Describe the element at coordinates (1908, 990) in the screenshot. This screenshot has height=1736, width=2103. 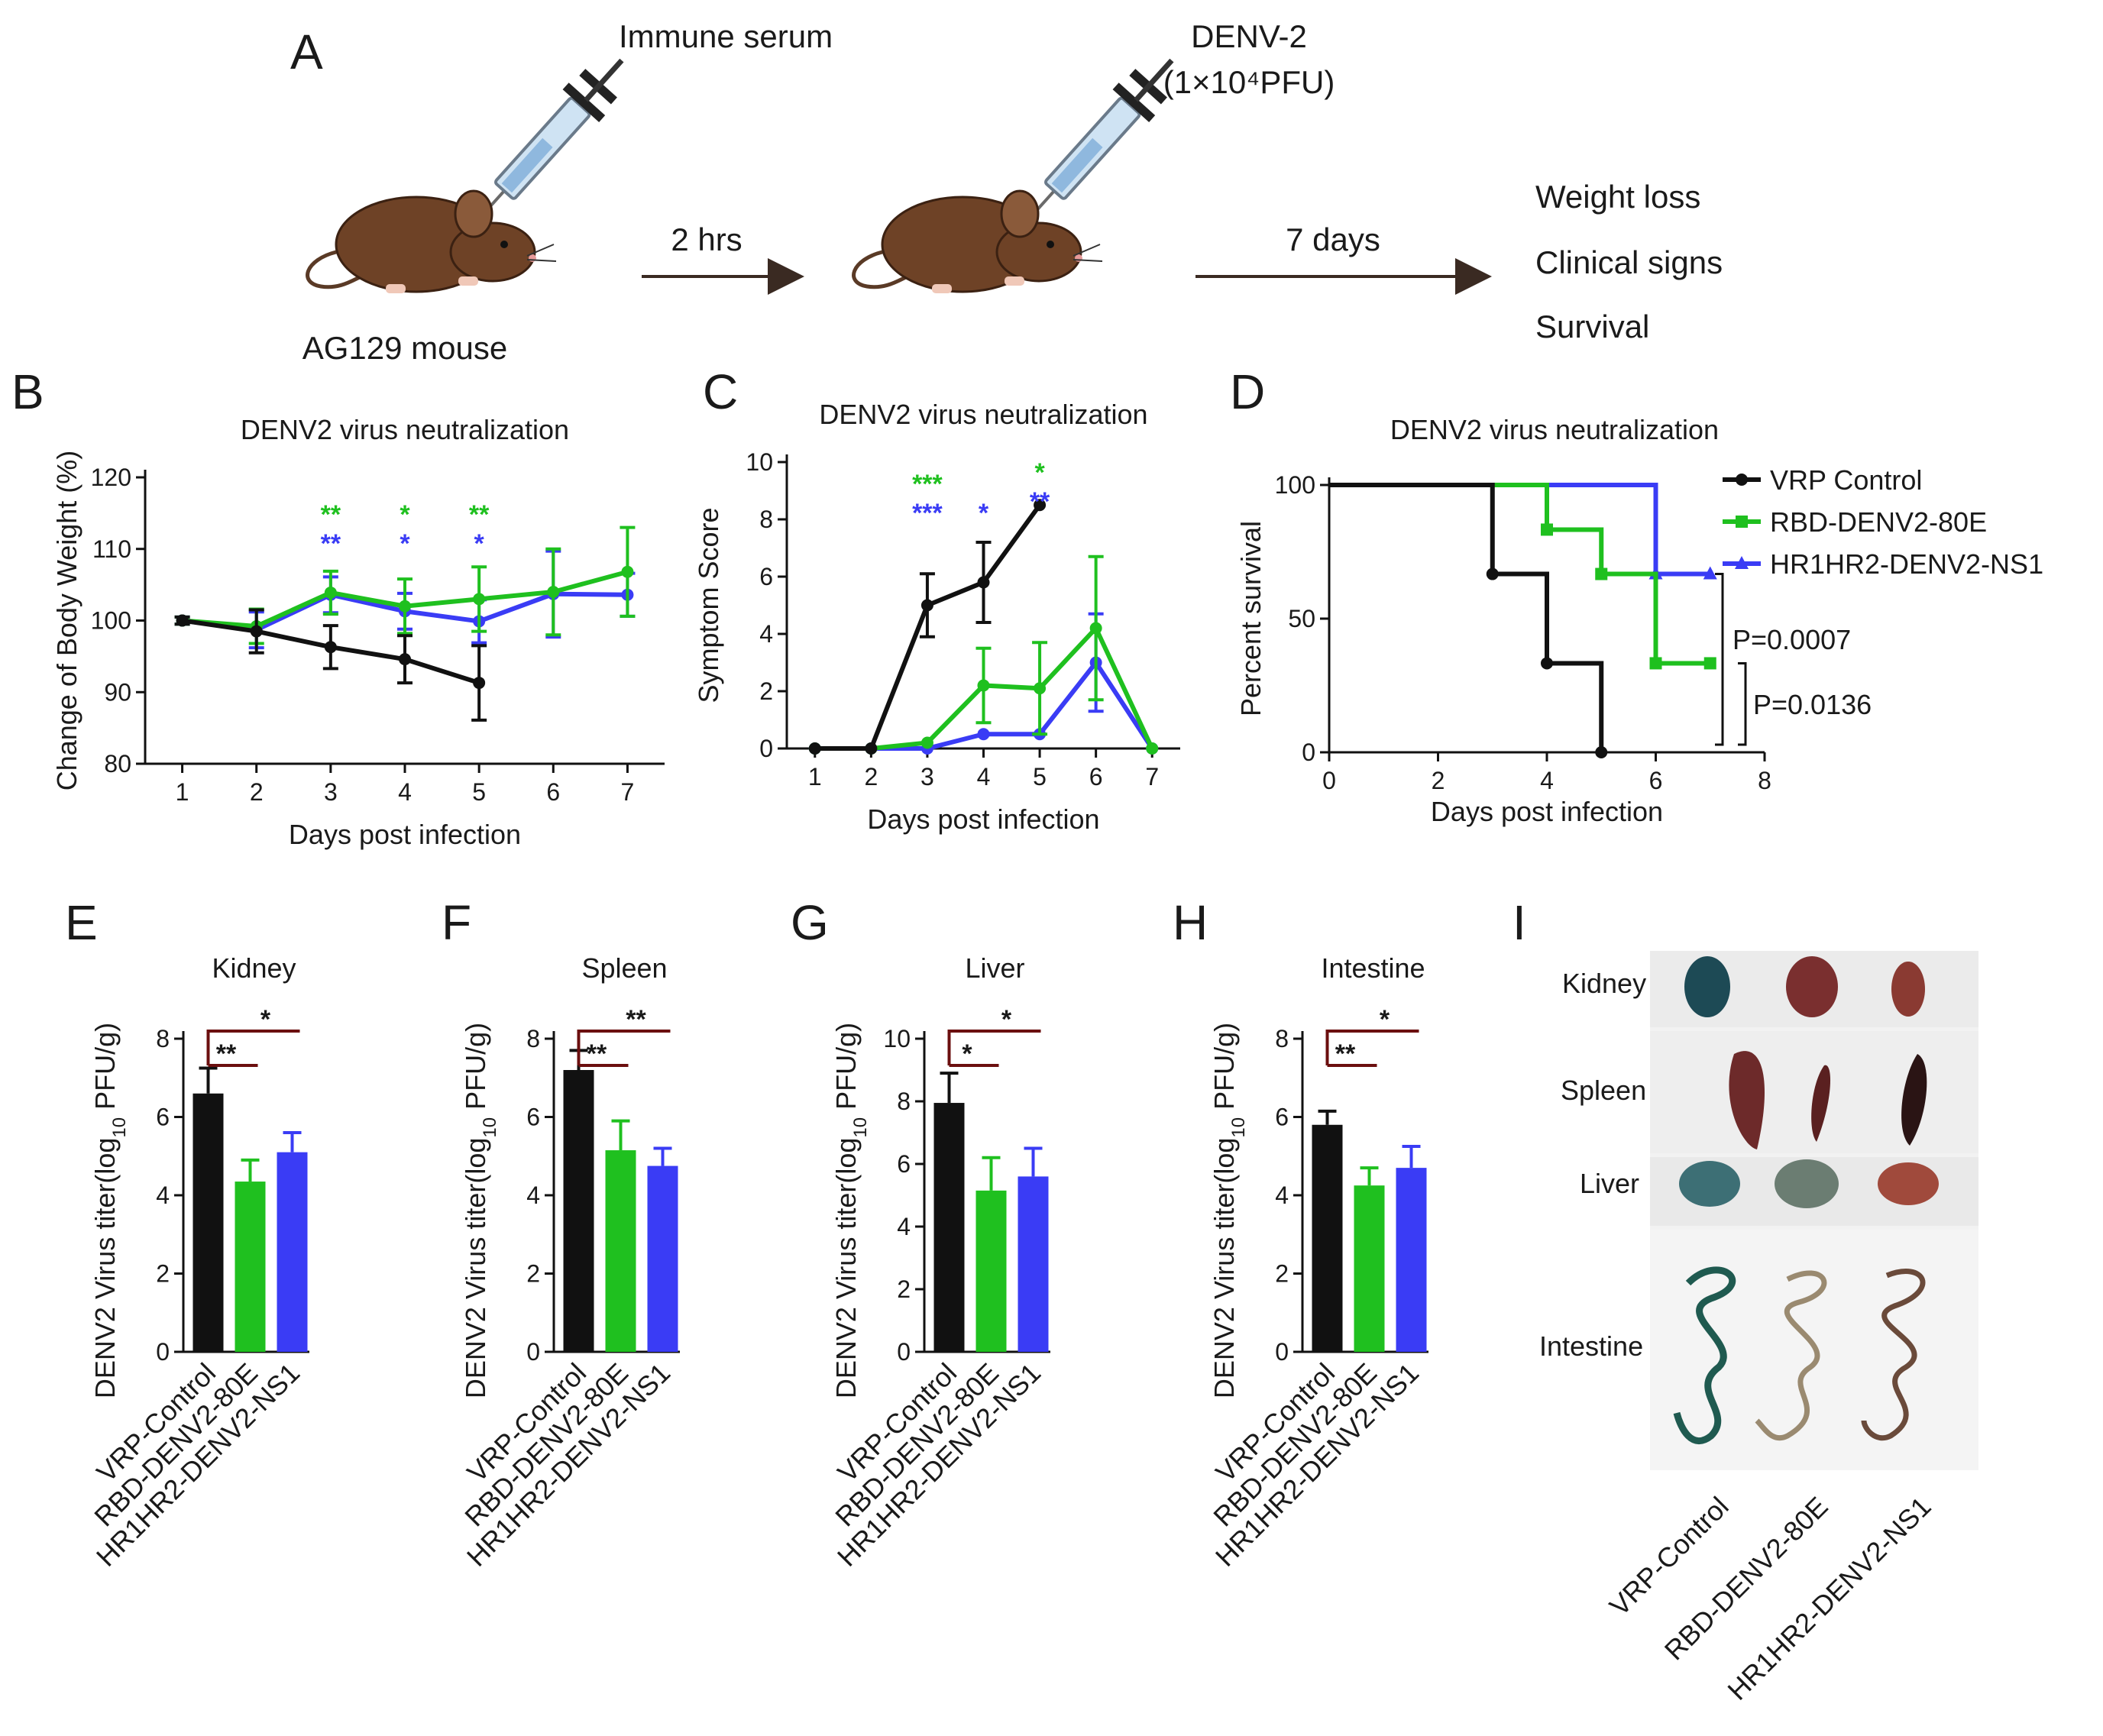
I see `kidney-photo` at that location.